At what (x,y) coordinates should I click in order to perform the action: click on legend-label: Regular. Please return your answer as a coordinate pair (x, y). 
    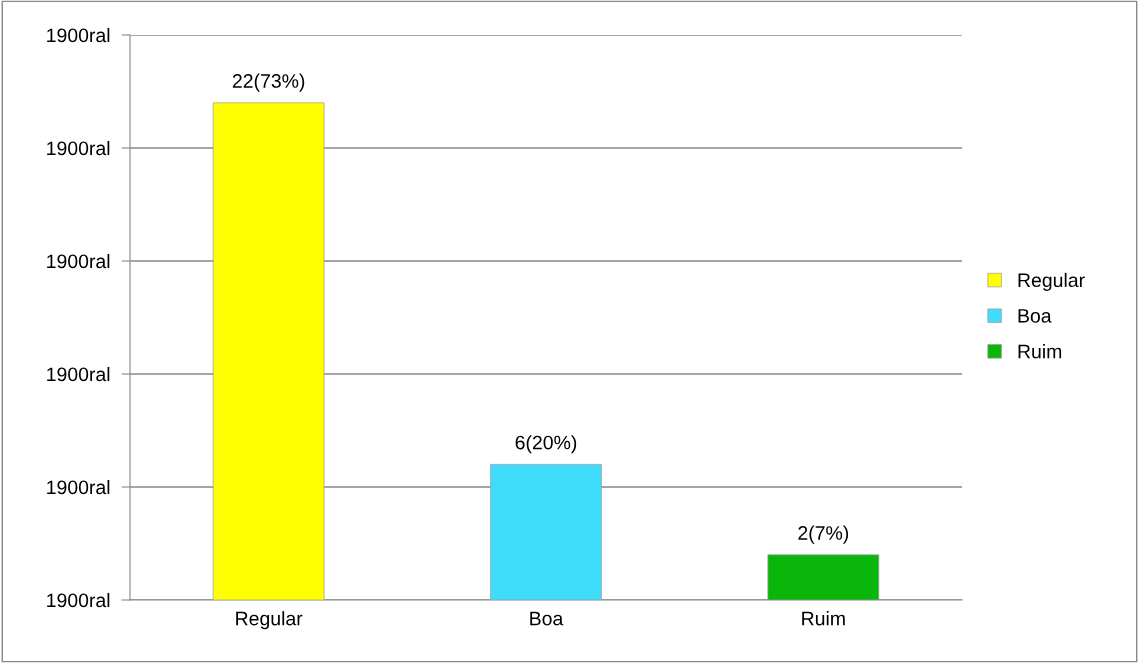
    Looking at the image, I should click on (1051, 281).